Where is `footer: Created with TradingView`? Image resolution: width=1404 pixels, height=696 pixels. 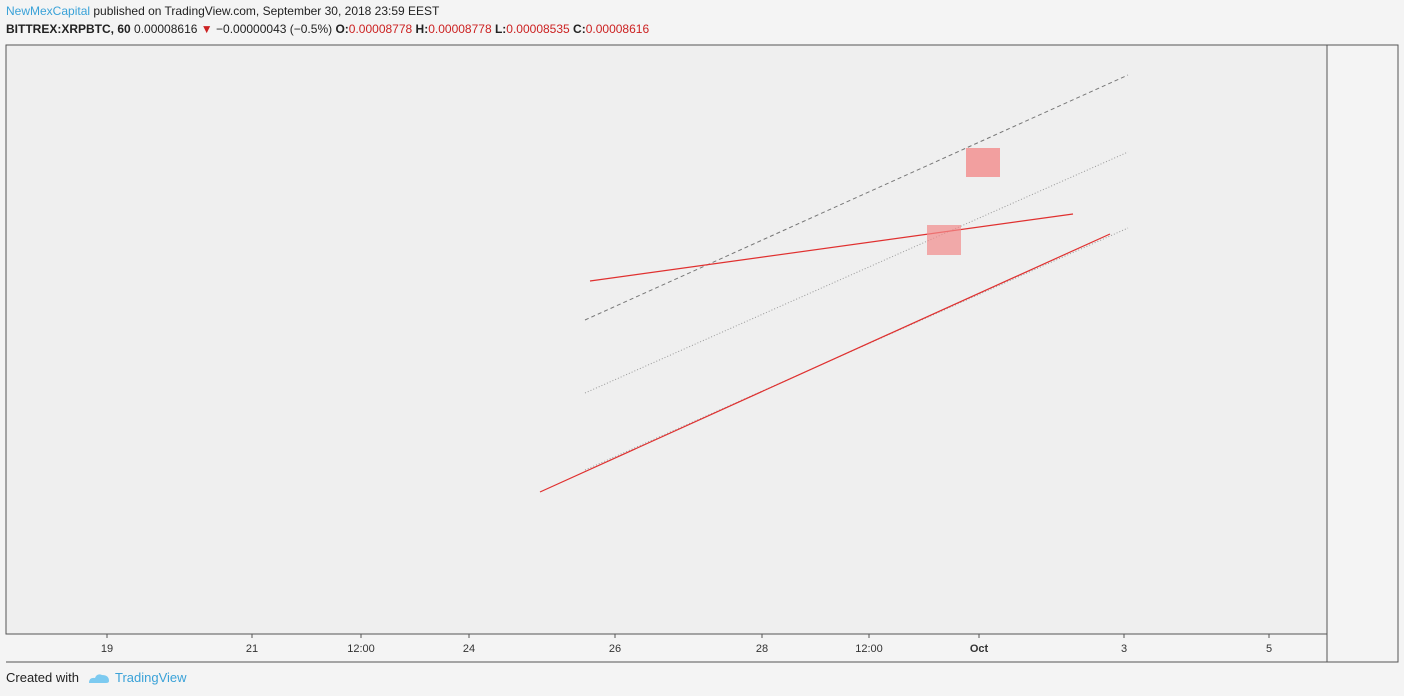
footer: Created with TradingView is located at coordinates (96, 677).